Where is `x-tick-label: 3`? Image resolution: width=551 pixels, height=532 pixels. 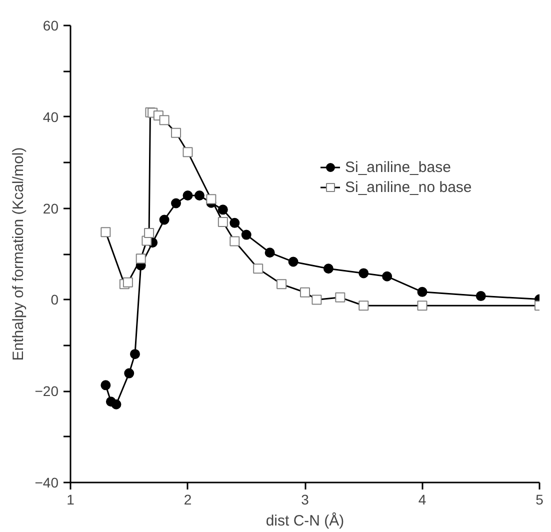 x-tick-label: 3 is located at coordinates (305, 500).